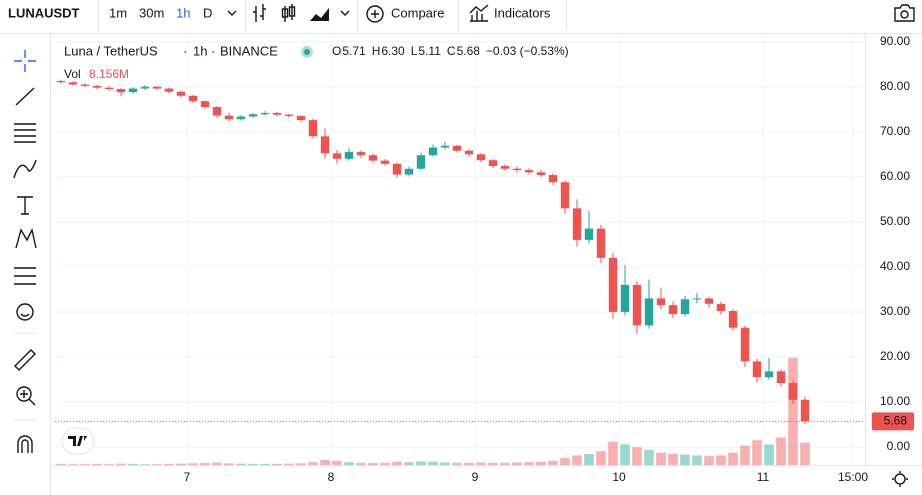 This screenshot has width=922, height=495. I want to click on compare-icon, so click(375, 14).